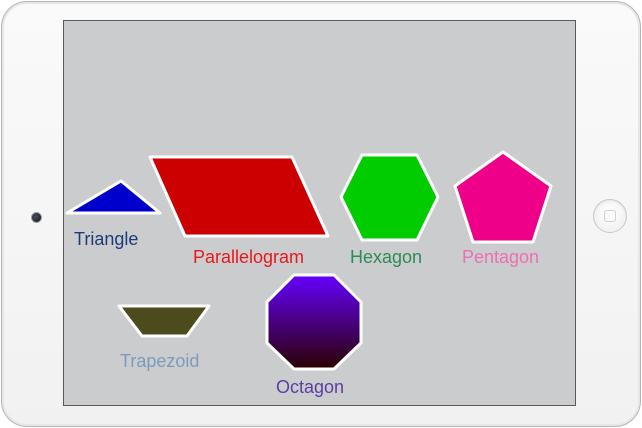  Describe the element at coordinates (106, 239) in the screenshot. I see `triangle-label: Triangle` at that location.